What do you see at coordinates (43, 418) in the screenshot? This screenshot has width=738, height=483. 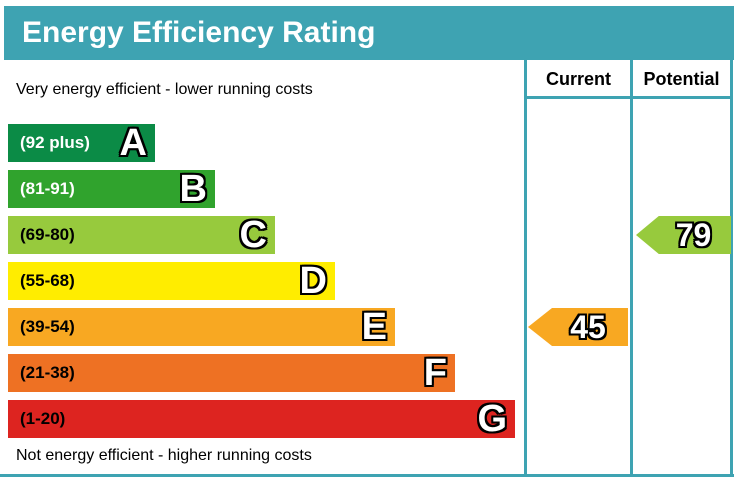 I see `band-range-label: (1-20)` at bounding box center [43, 418].